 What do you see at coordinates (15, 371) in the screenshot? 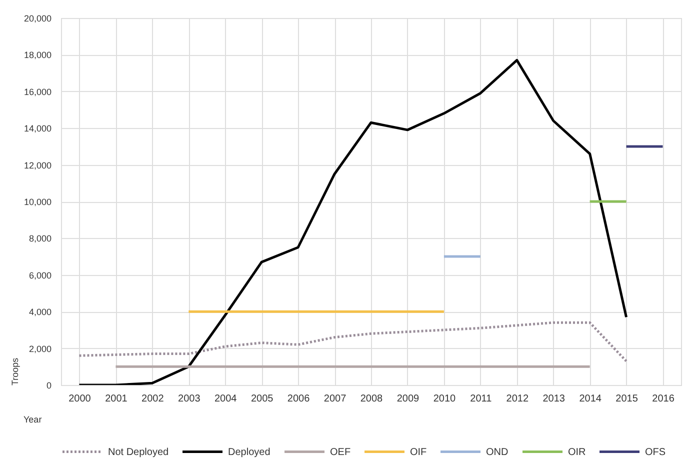
I see `y-axis-title: Troops` at bounding box center [15, 371].